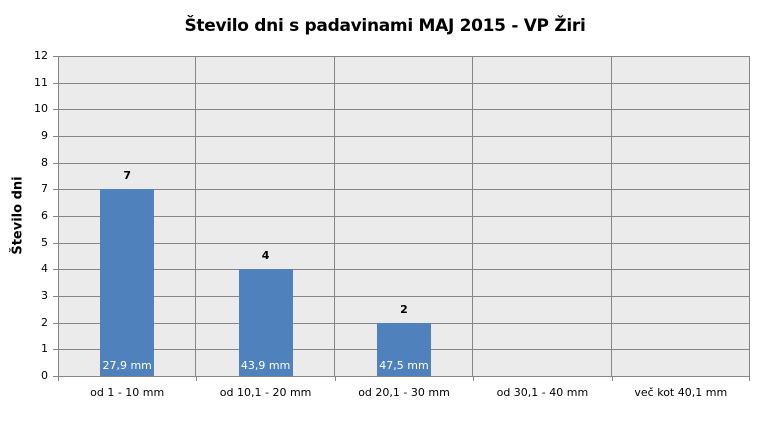 The height and width of the screenshot is (439, 770). I want to click on x-tick-label: od 10,1 - 20 mm, so click(265, 392).